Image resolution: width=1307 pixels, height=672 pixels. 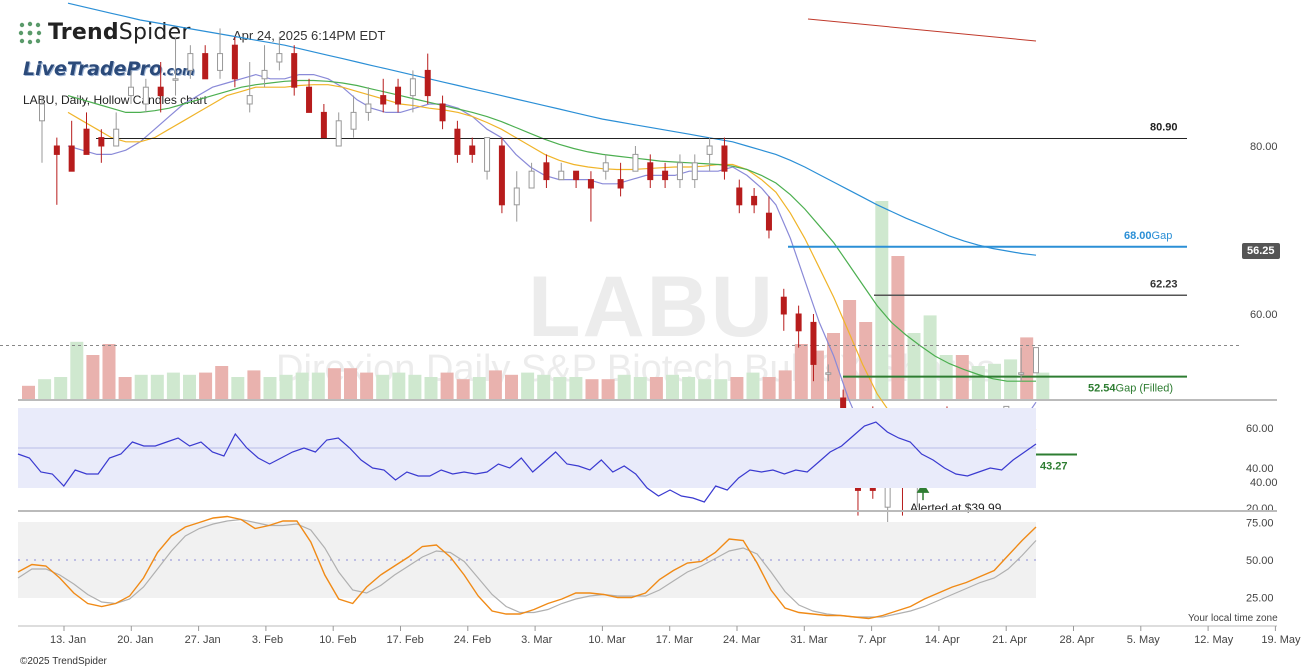 What do you see at coordinates (1054, 467) in the screenshot?
I see `level-label: 43.27` at bounding box center [1054, 467].